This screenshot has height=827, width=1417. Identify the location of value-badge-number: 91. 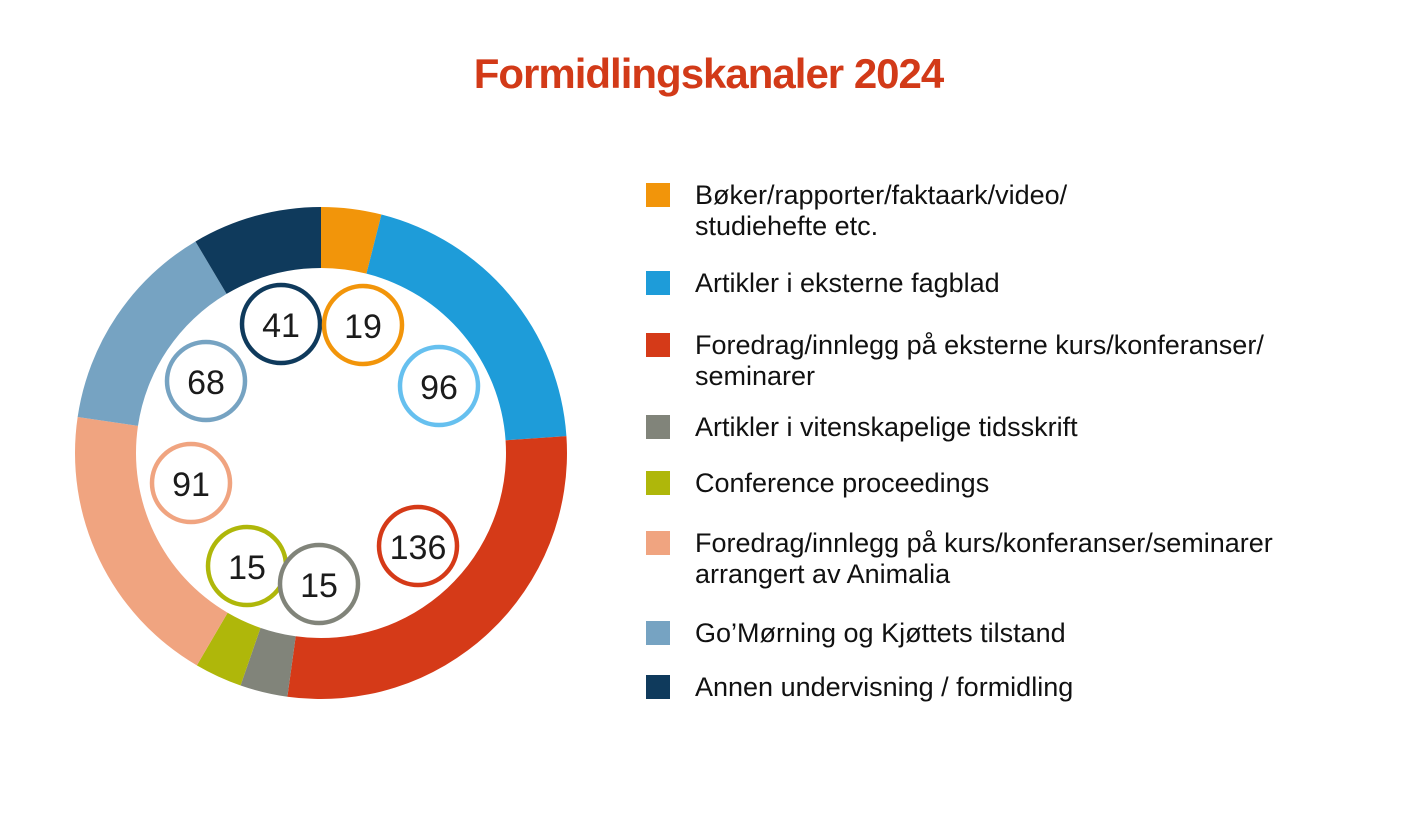
(191, 485).